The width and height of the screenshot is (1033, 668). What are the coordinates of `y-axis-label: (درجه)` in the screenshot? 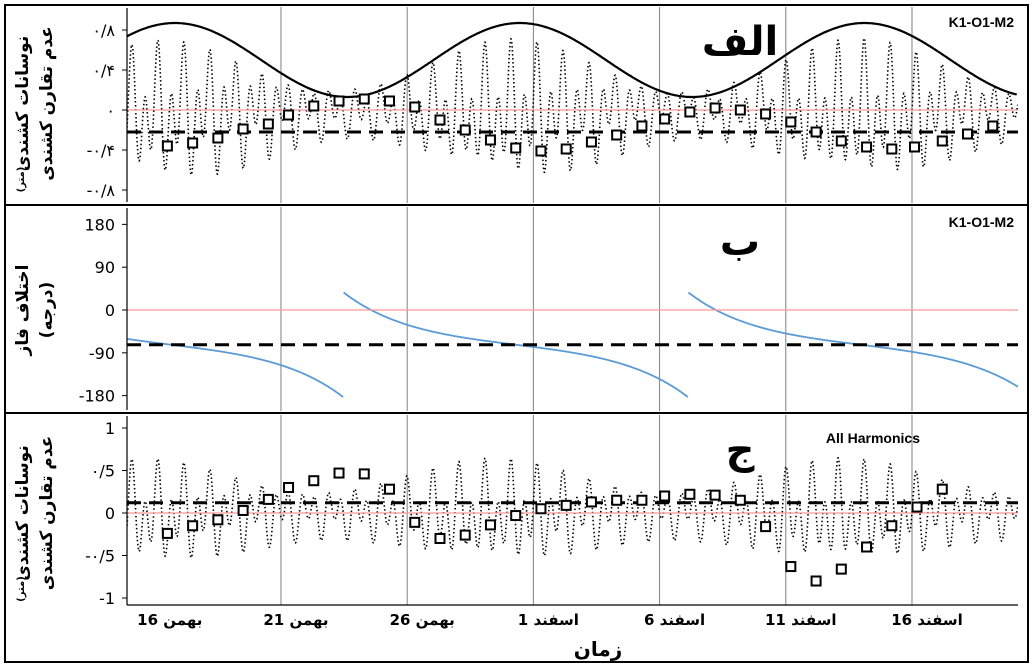 It's located at (47, 310).